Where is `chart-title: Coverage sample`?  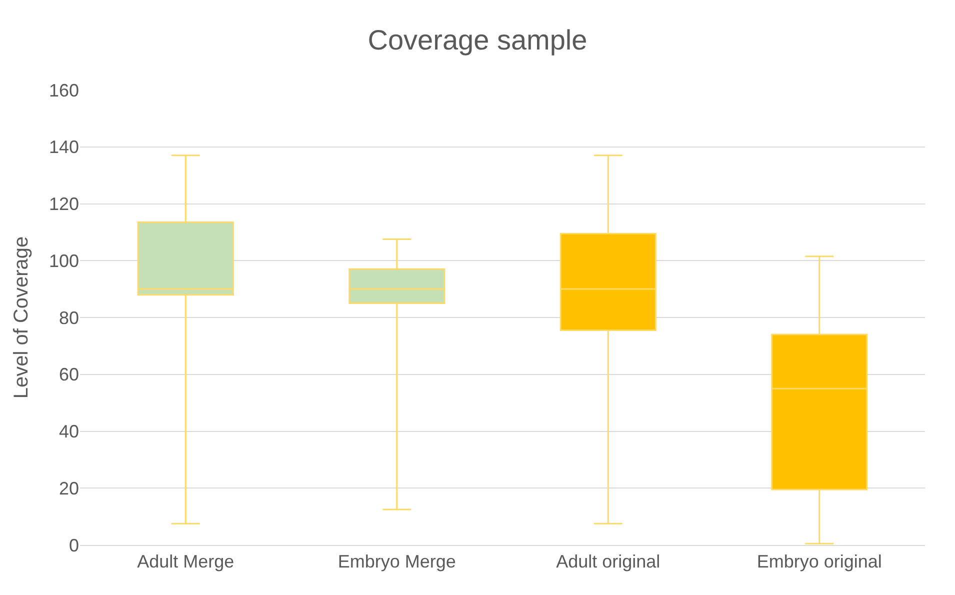 chart-title: Coverage sample is located at coordinates (478, 40).